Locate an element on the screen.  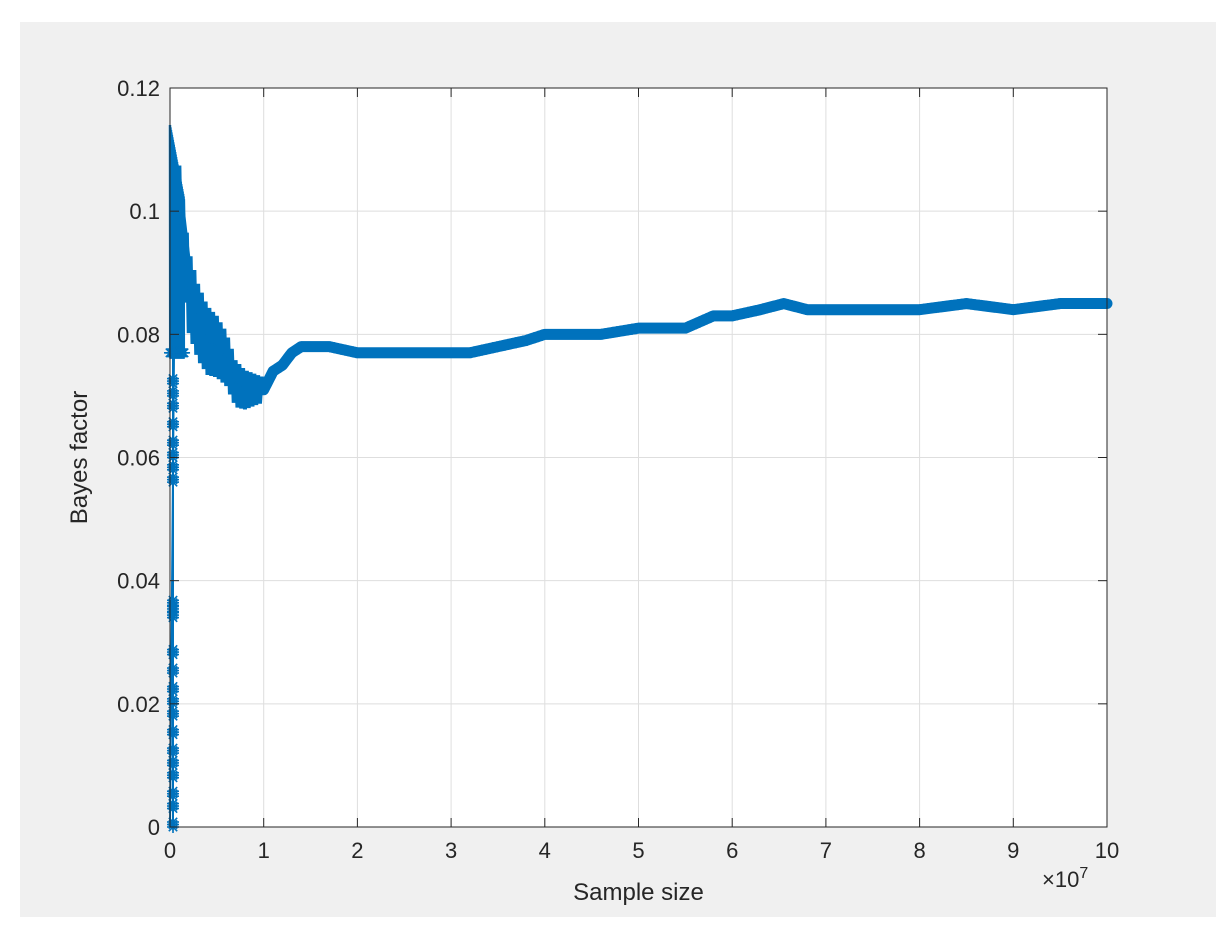
x-tick-label: 0 is located at coordinates (170, 850).